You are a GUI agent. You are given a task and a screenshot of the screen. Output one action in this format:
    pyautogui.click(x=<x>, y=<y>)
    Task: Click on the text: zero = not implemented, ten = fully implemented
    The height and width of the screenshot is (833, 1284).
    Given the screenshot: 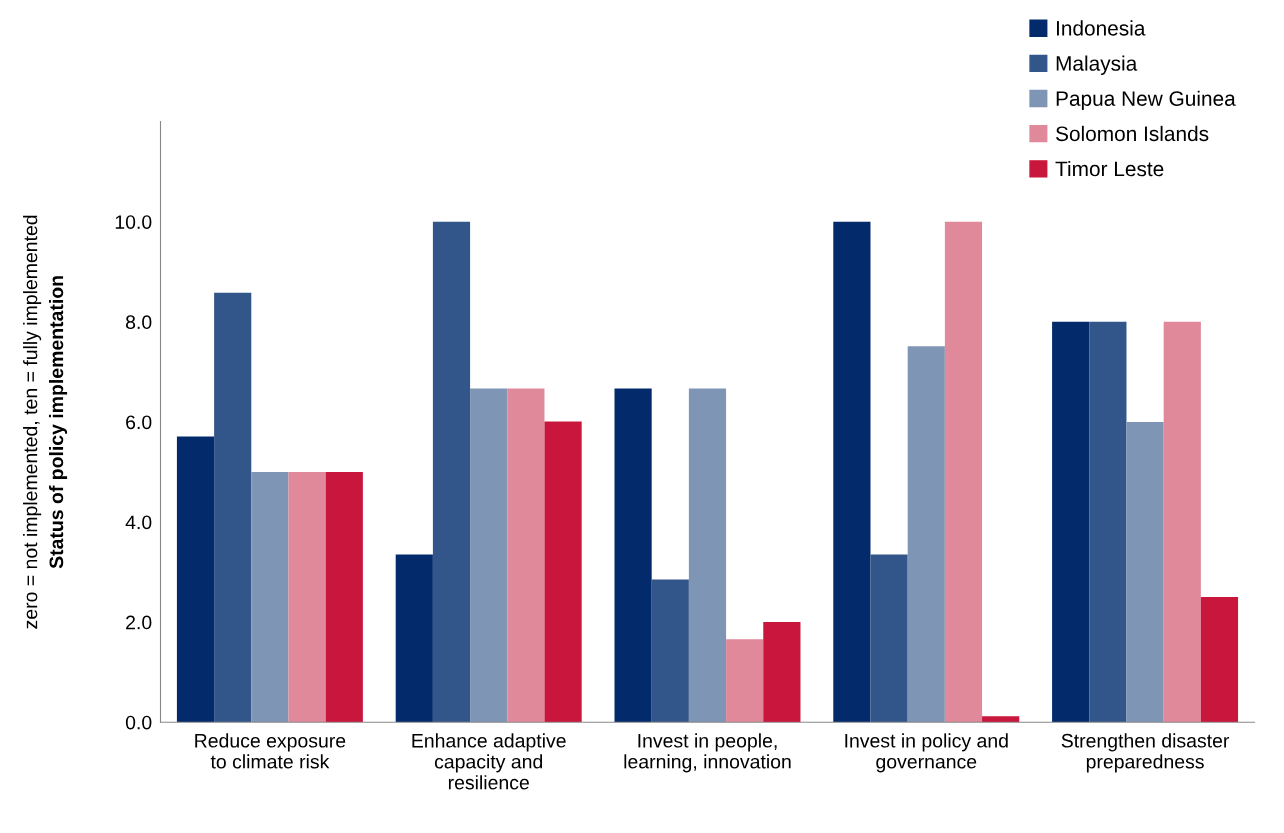 What is the action you would take?
    pyautogui.click(x=32, y=422)
    